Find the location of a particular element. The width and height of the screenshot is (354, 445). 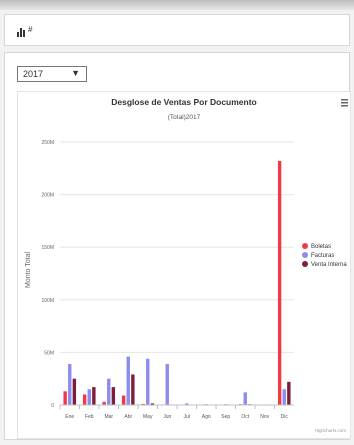

y-tick-label: 50M is located at coordinates (49, 353).